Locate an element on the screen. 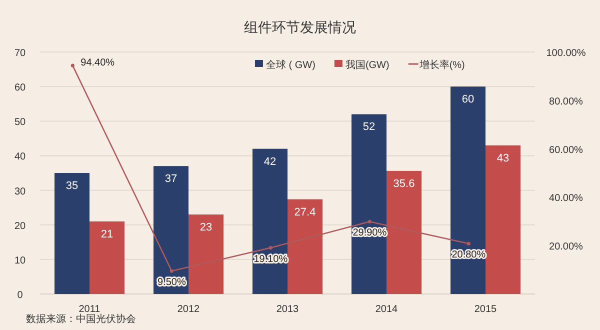 The height and width of the screenshot is (330, 600). y-tick-label: 20 is located at coordinates (20, 226).